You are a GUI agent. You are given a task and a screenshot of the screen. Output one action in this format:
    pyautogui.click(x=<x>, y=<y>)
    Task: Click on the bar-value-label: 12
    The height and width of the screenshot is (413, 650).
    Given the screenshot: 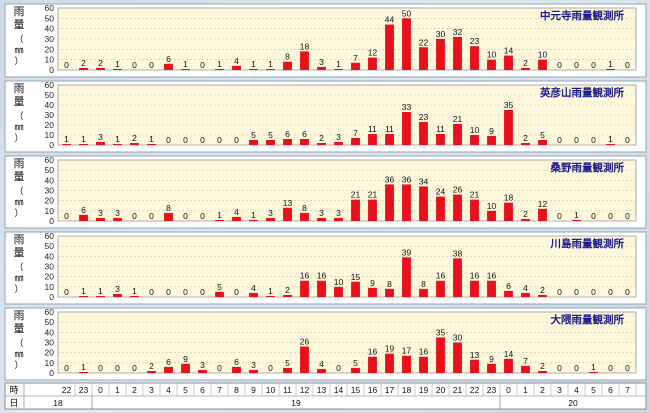 What is the action you would take?
    pyautogui.click(x=543, y=204)
    